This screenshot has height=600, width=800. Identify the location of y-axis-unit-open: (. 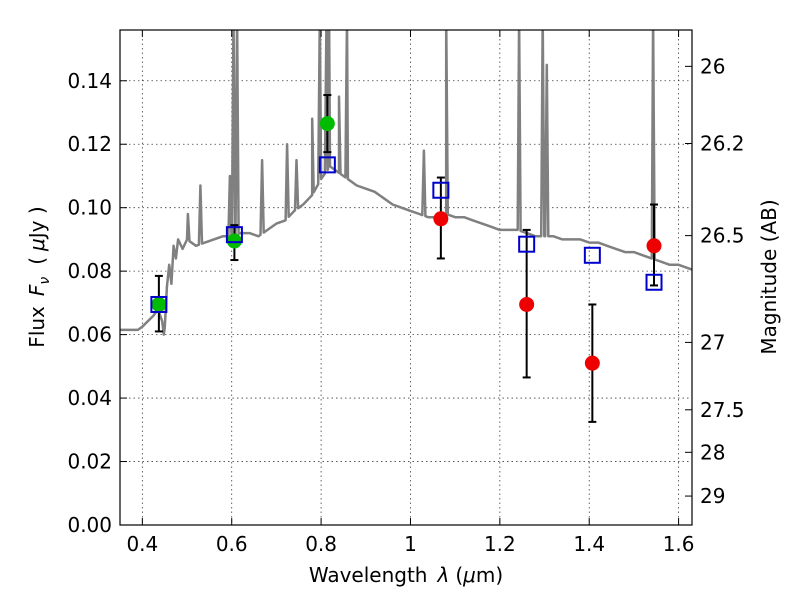
(37, 261).